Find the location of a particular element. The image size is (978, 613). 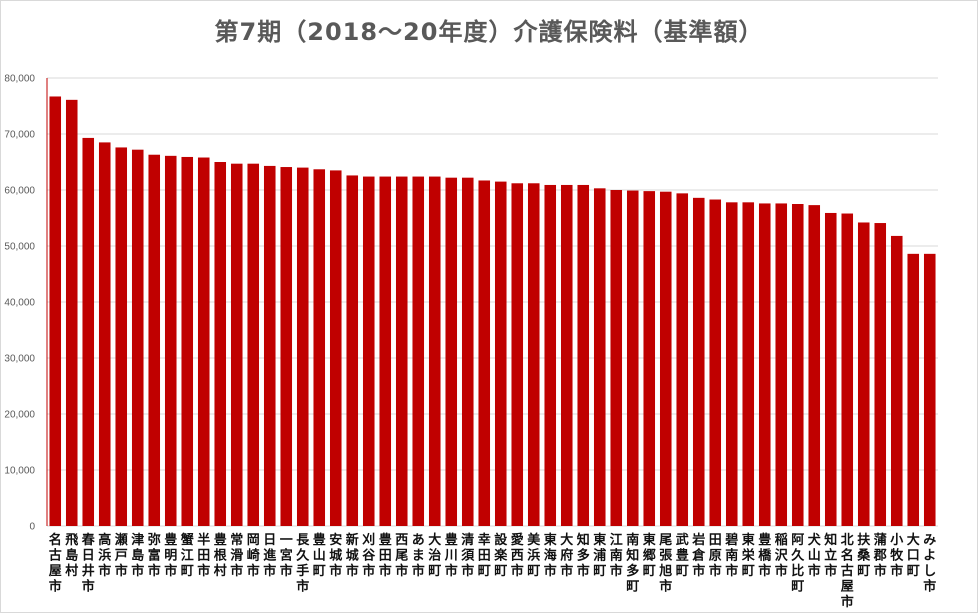

x-category-label: 豊田市 is located at coordinates (385, 555).